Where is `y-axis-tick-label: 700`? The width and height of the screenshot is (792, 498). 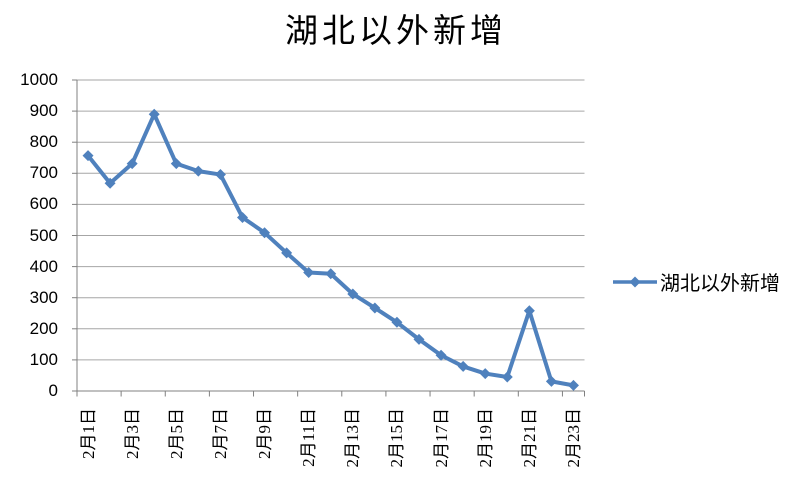 y-axis-tick-label: 700 is located at coordinates (43, 173).